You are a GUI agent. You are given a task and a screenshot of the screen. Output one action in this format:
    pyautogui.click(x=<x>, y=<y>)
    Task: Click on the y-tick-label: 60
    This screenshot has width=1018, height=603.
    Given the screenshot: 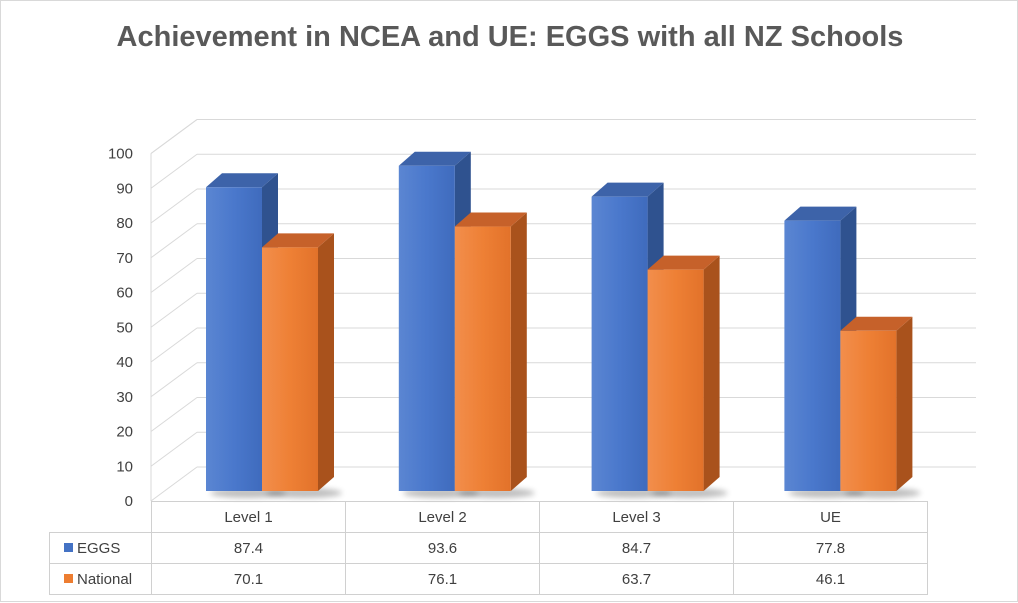 What is the action you would take?
    pyautogui.click(x=124, y=293)
    